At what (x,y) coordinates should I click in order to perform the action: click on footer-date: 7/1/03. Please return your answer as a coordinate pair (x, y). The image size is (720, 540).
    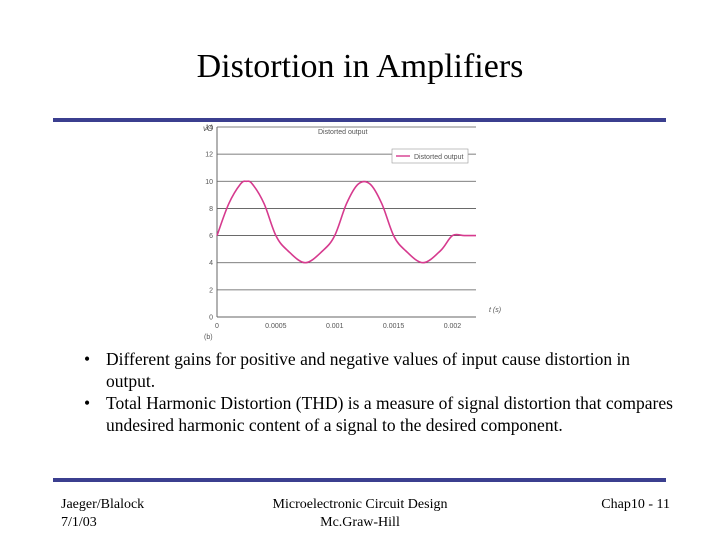
    Looking at the image, I should click on (79, 522).